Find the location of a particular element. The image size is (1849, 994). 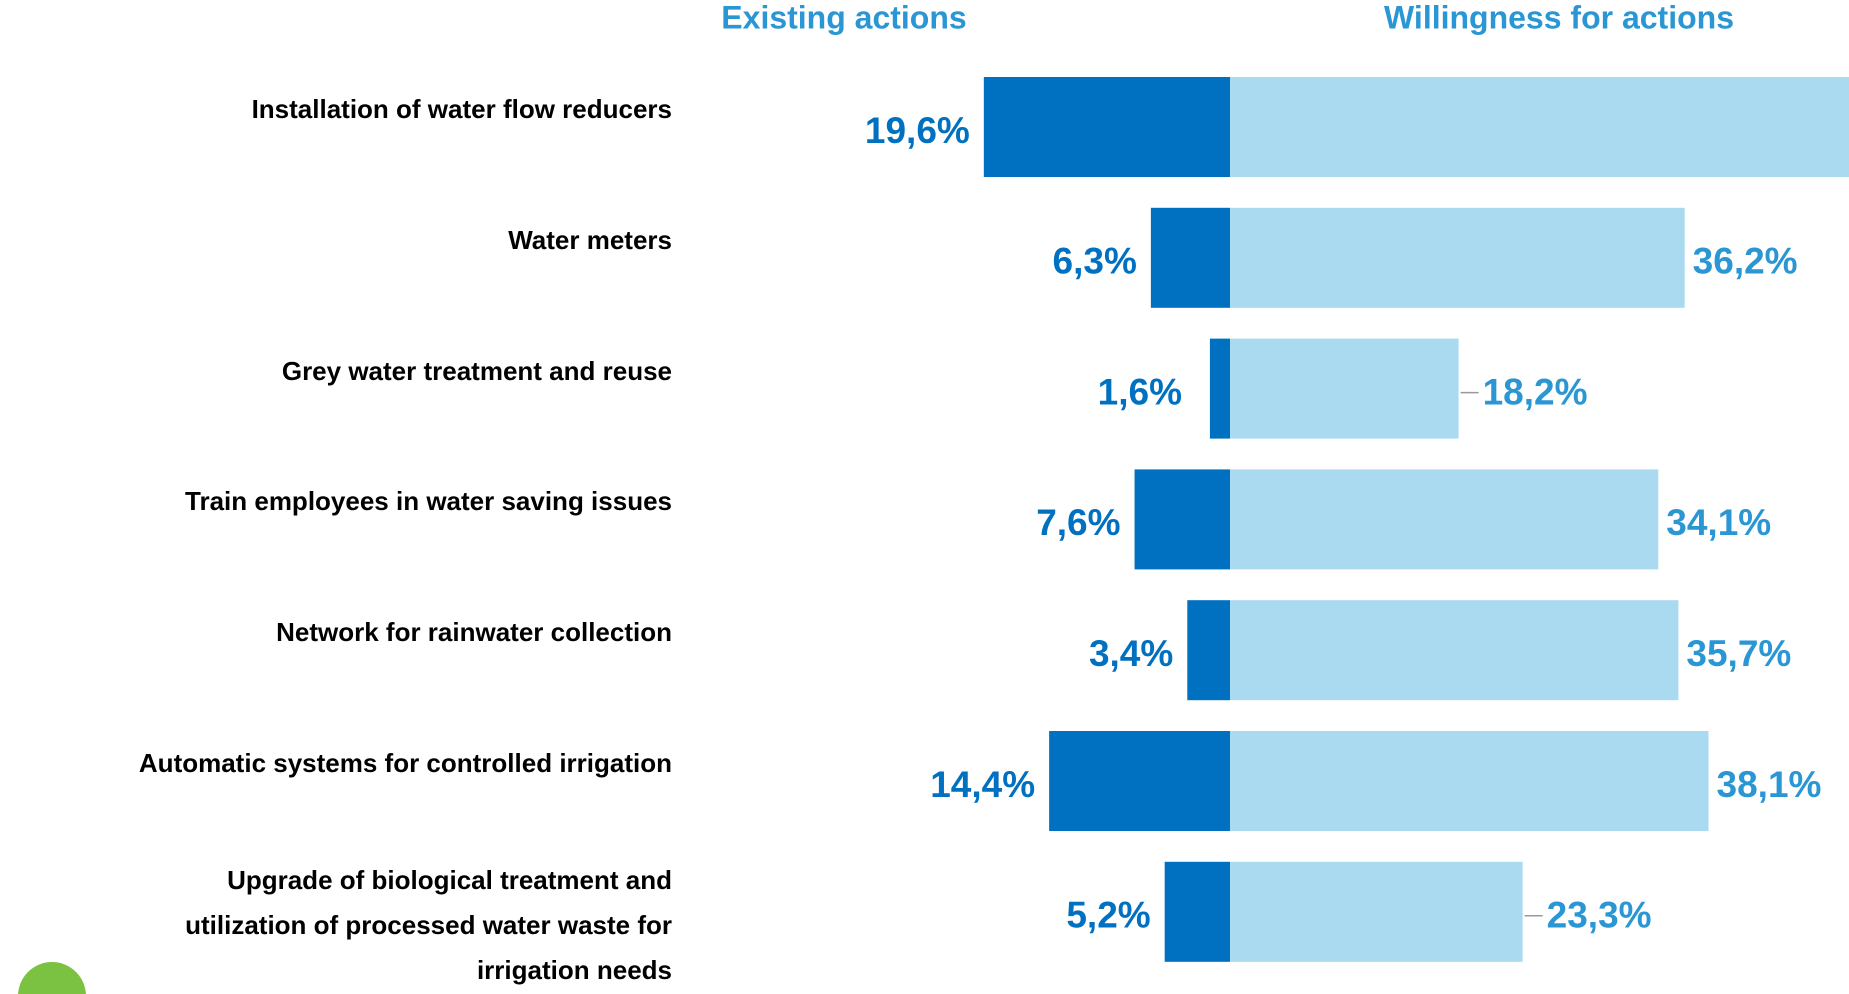

value-label: 18,2% is located at coordinates (1535, 391).